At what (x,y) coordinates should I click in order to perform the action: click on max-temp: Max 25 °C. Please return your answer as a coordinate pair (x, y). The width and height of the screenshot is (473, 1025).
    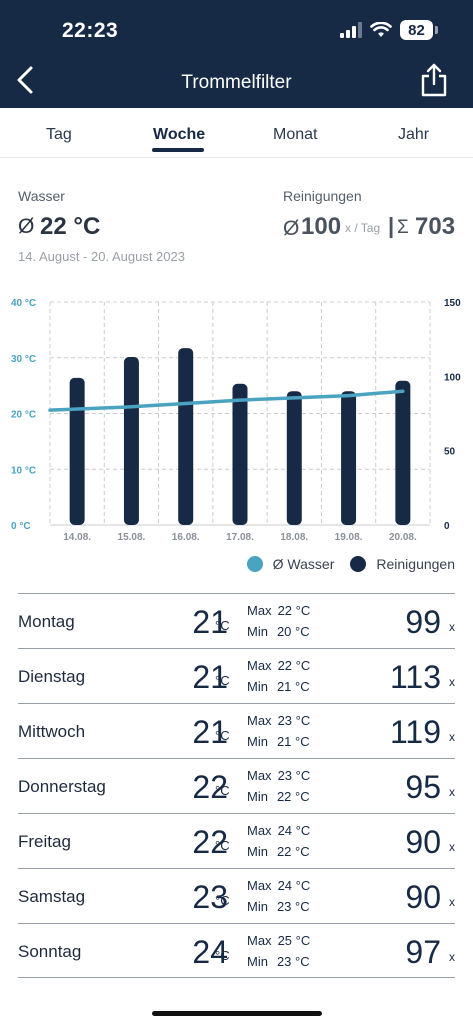
    Looking at the image, I should click on (278, 940).